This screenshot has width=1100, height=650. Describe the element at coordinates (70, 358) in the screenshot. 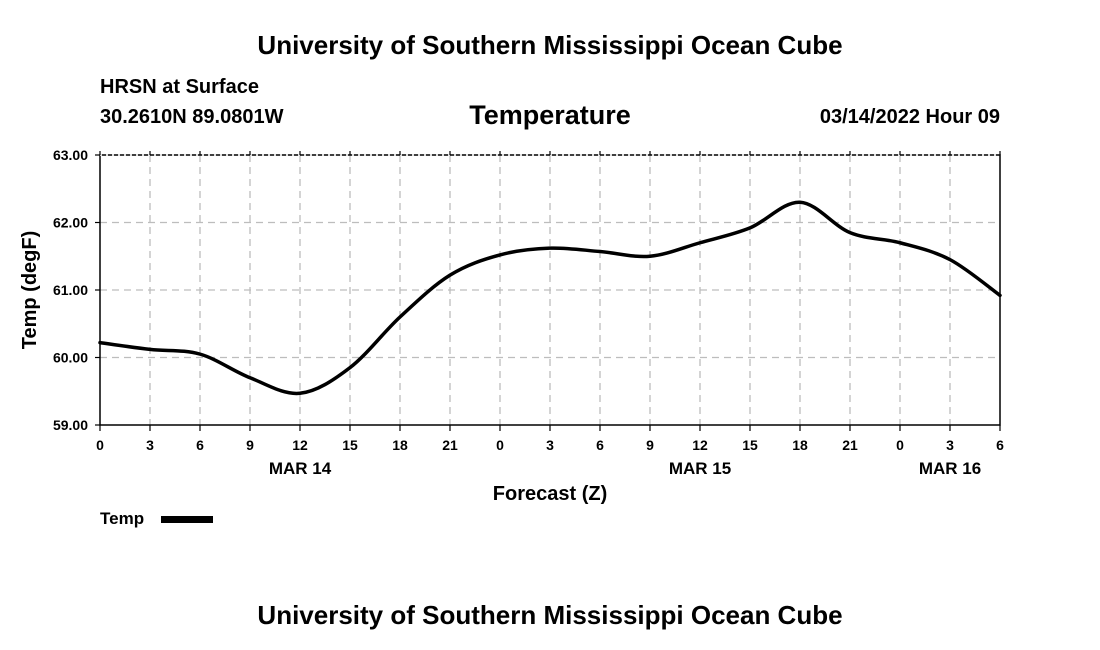

I see `y-tick-label: 60.00` at that location.